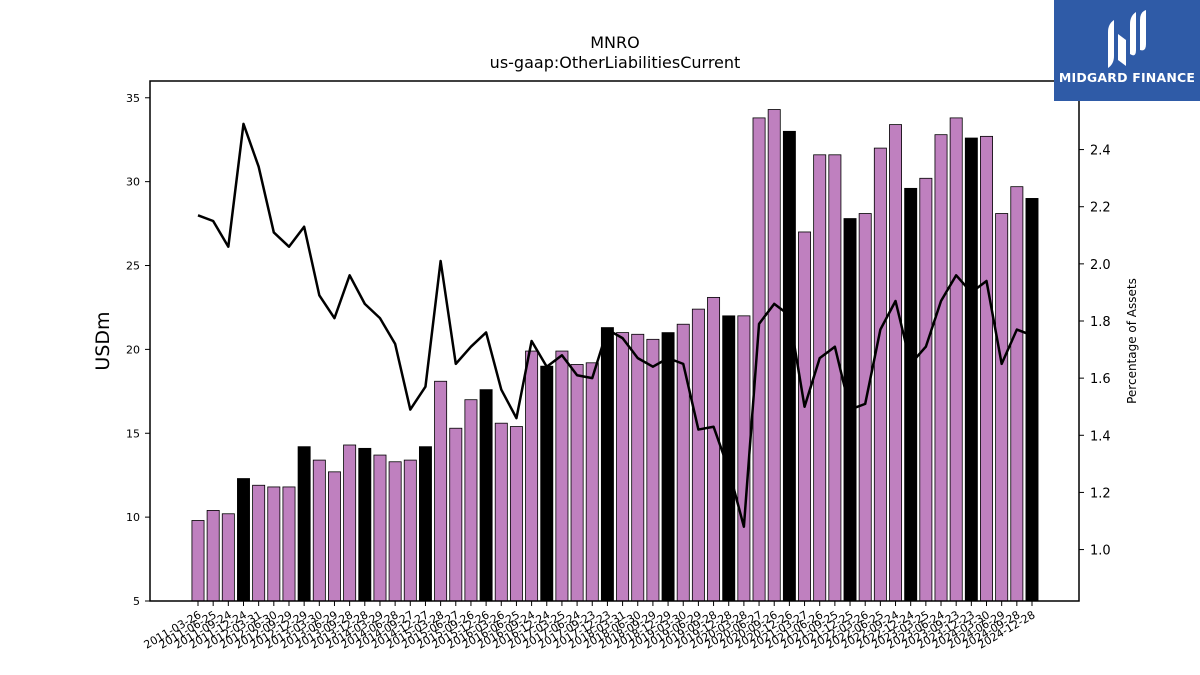 The width and height of the screenshot is (1200, 675). I want to click on left-axis: 5 10 15 20 25 30 35, so click(138, 350).